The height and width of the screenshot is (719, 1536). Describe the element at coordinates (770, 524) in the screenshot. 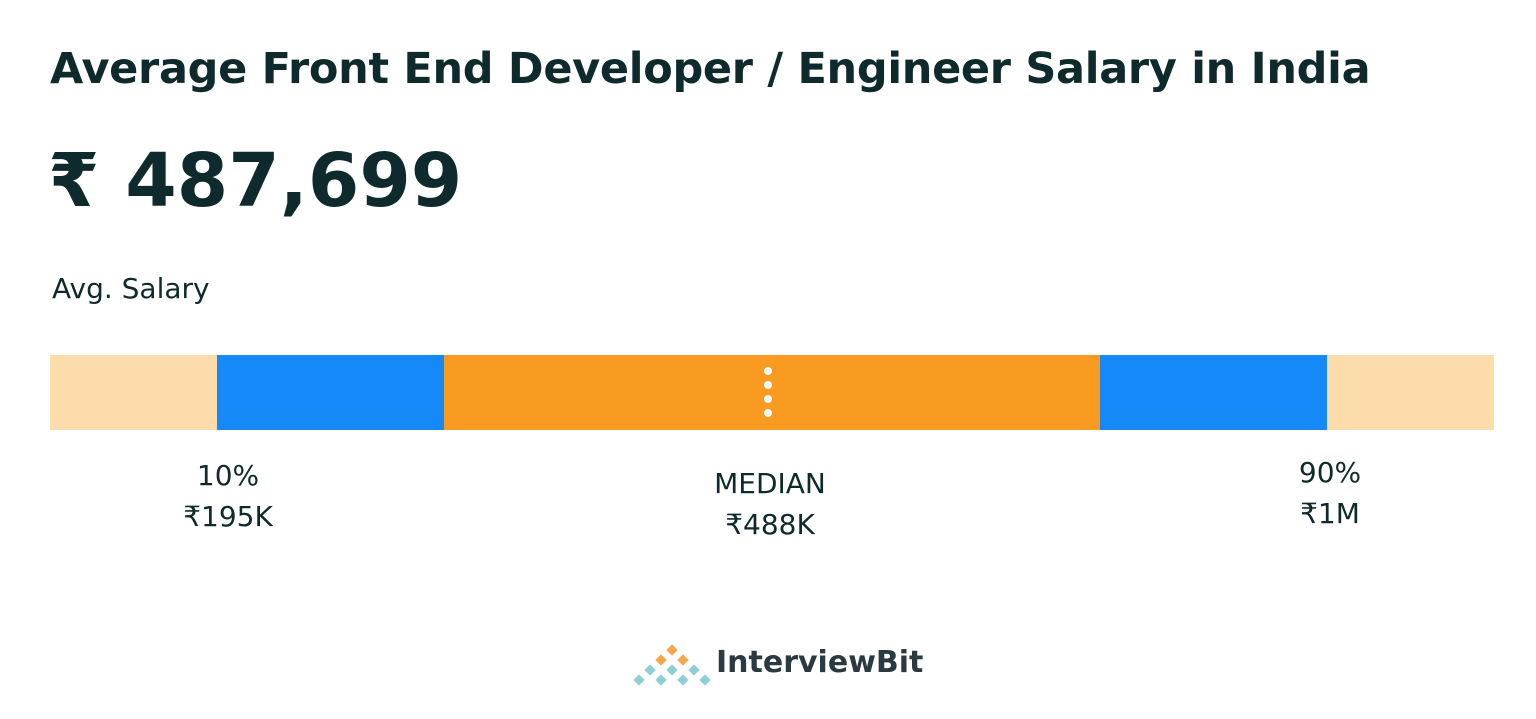

I see `marker-value: ₹488K` at that location.